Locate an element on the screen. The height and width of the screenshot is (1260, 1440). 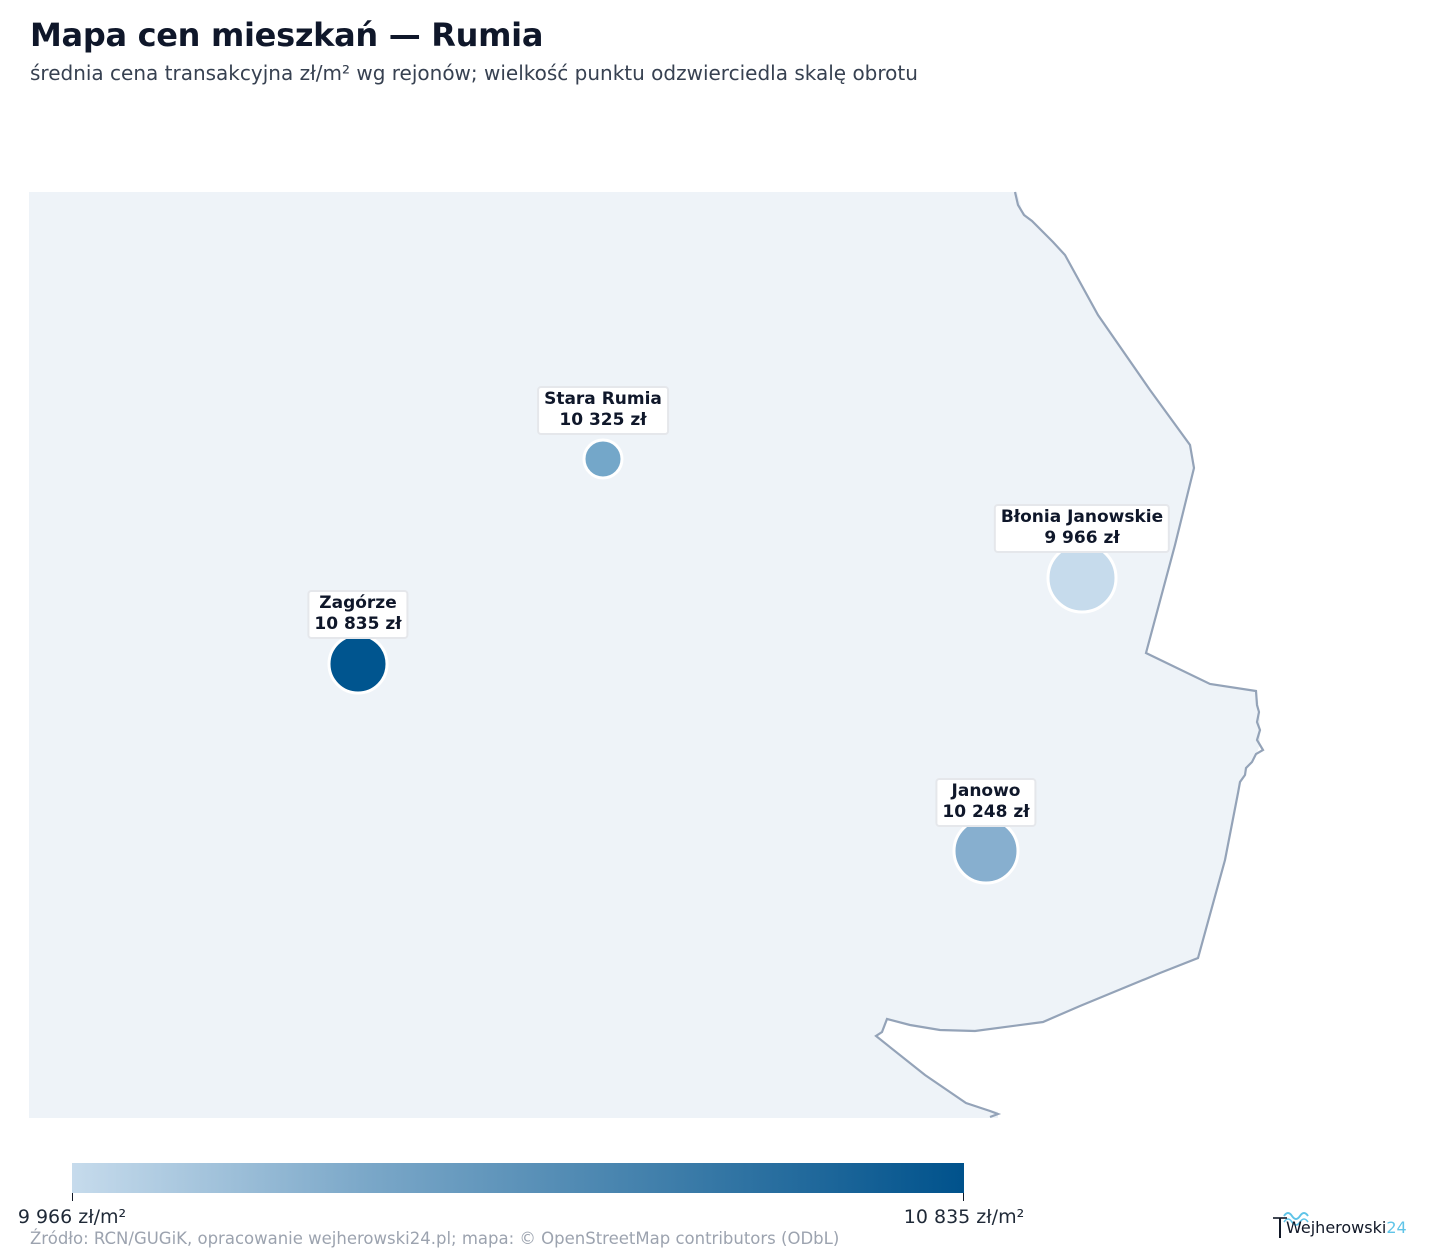
marker-blonia-janowskie is located at coordinates (1082, 578).